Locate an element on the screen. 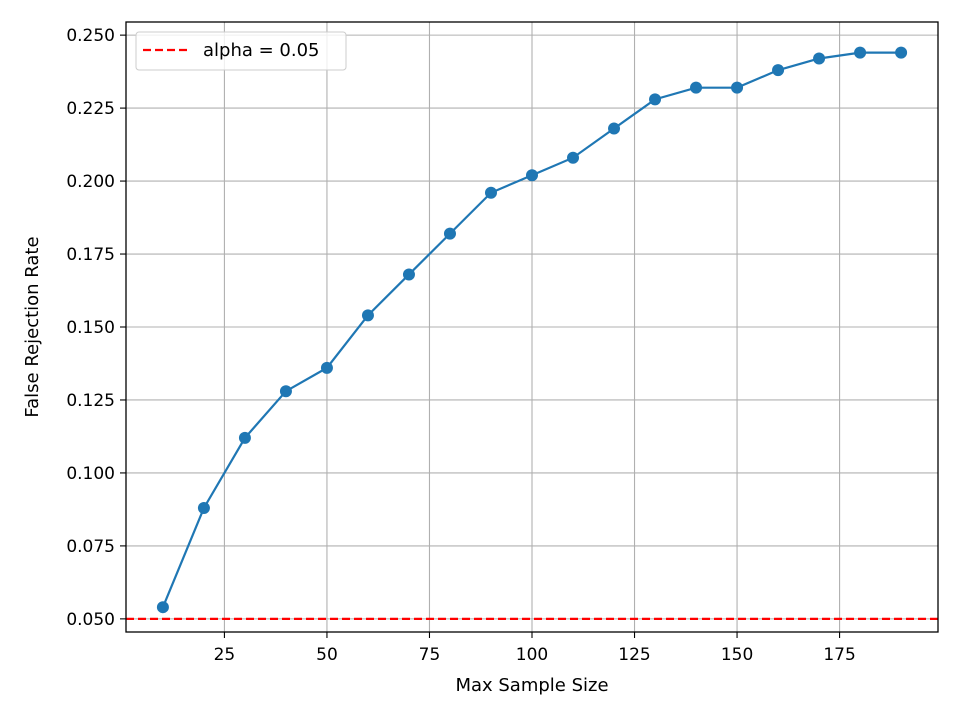 The image size is (960, 725). legend-box is located at coordinates (241, 51).